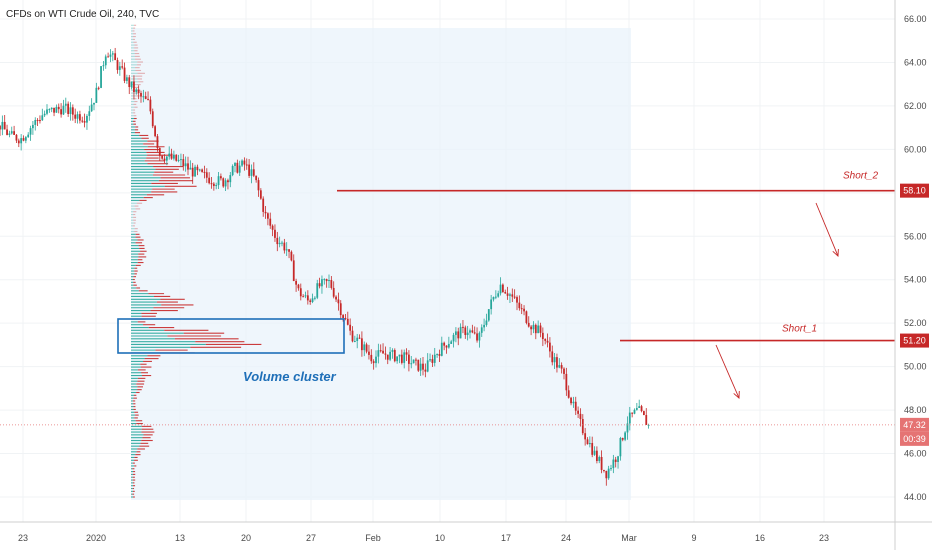 This screenshot has height=550, width=932. Describe the element at coordinates (727, 371) in the screenshot. I see `short-1-arrow-icon` at that location.